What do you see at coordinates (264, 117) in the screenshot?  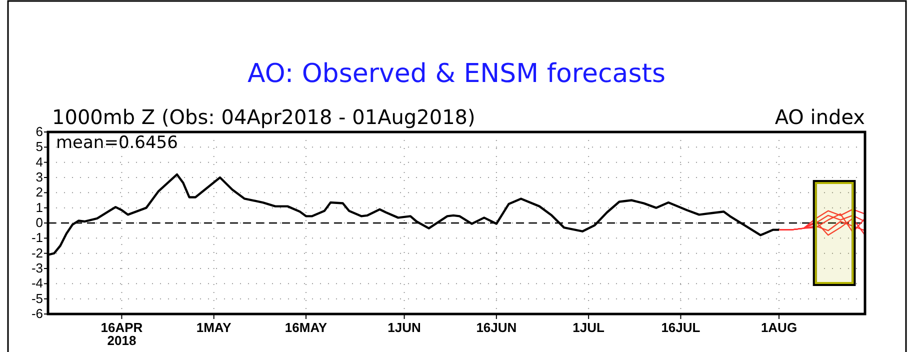 I see `chart-subtitle: 1000mb Z (Obs: 04Apr2018 - 01Aug2018)` at bounding box center [264, 117].